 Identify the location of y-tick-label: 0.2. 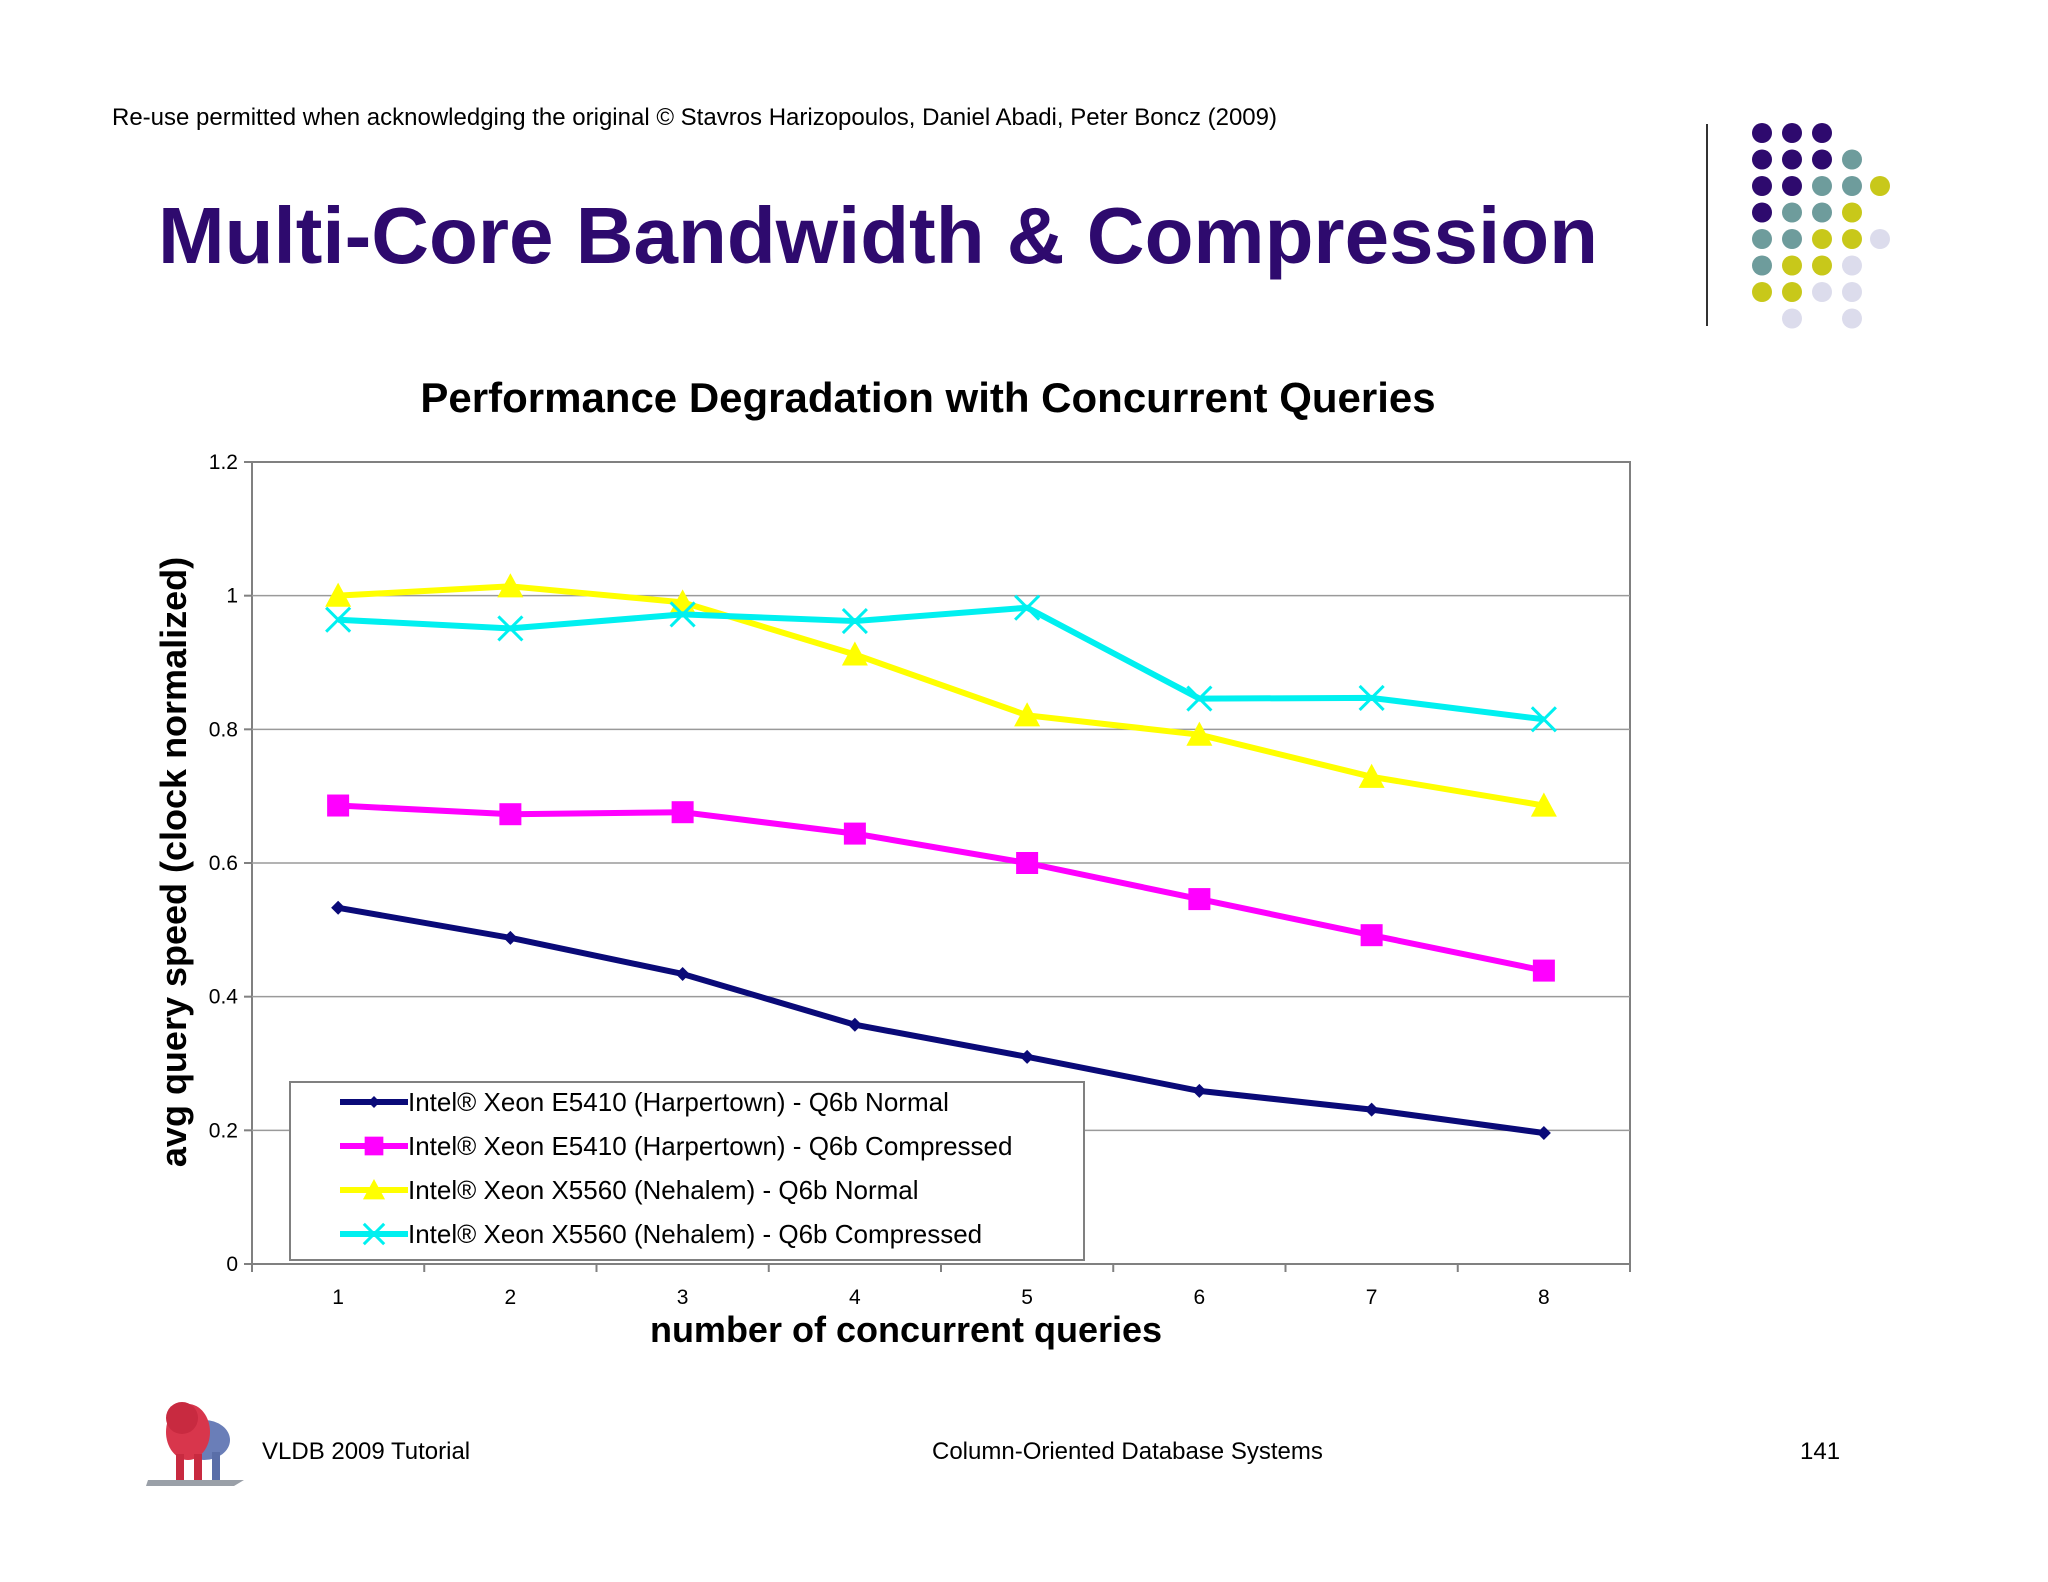
(223, 1130).